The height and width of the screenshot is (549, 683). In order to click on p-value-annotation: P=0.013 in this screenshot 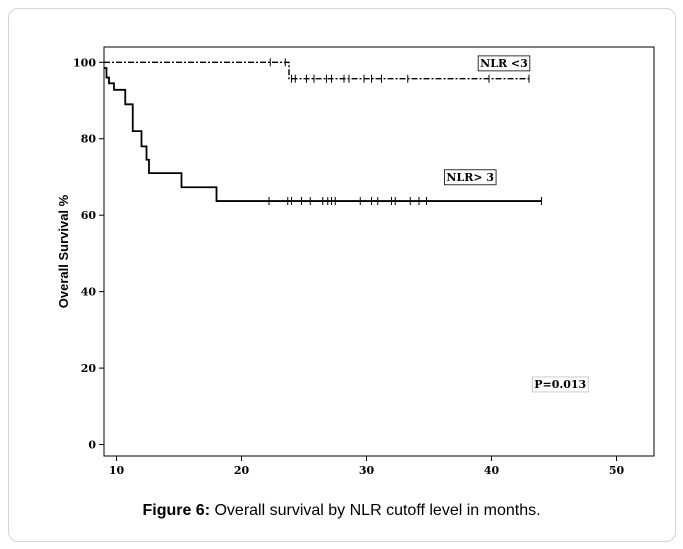, I will do `click(560, 384)`.